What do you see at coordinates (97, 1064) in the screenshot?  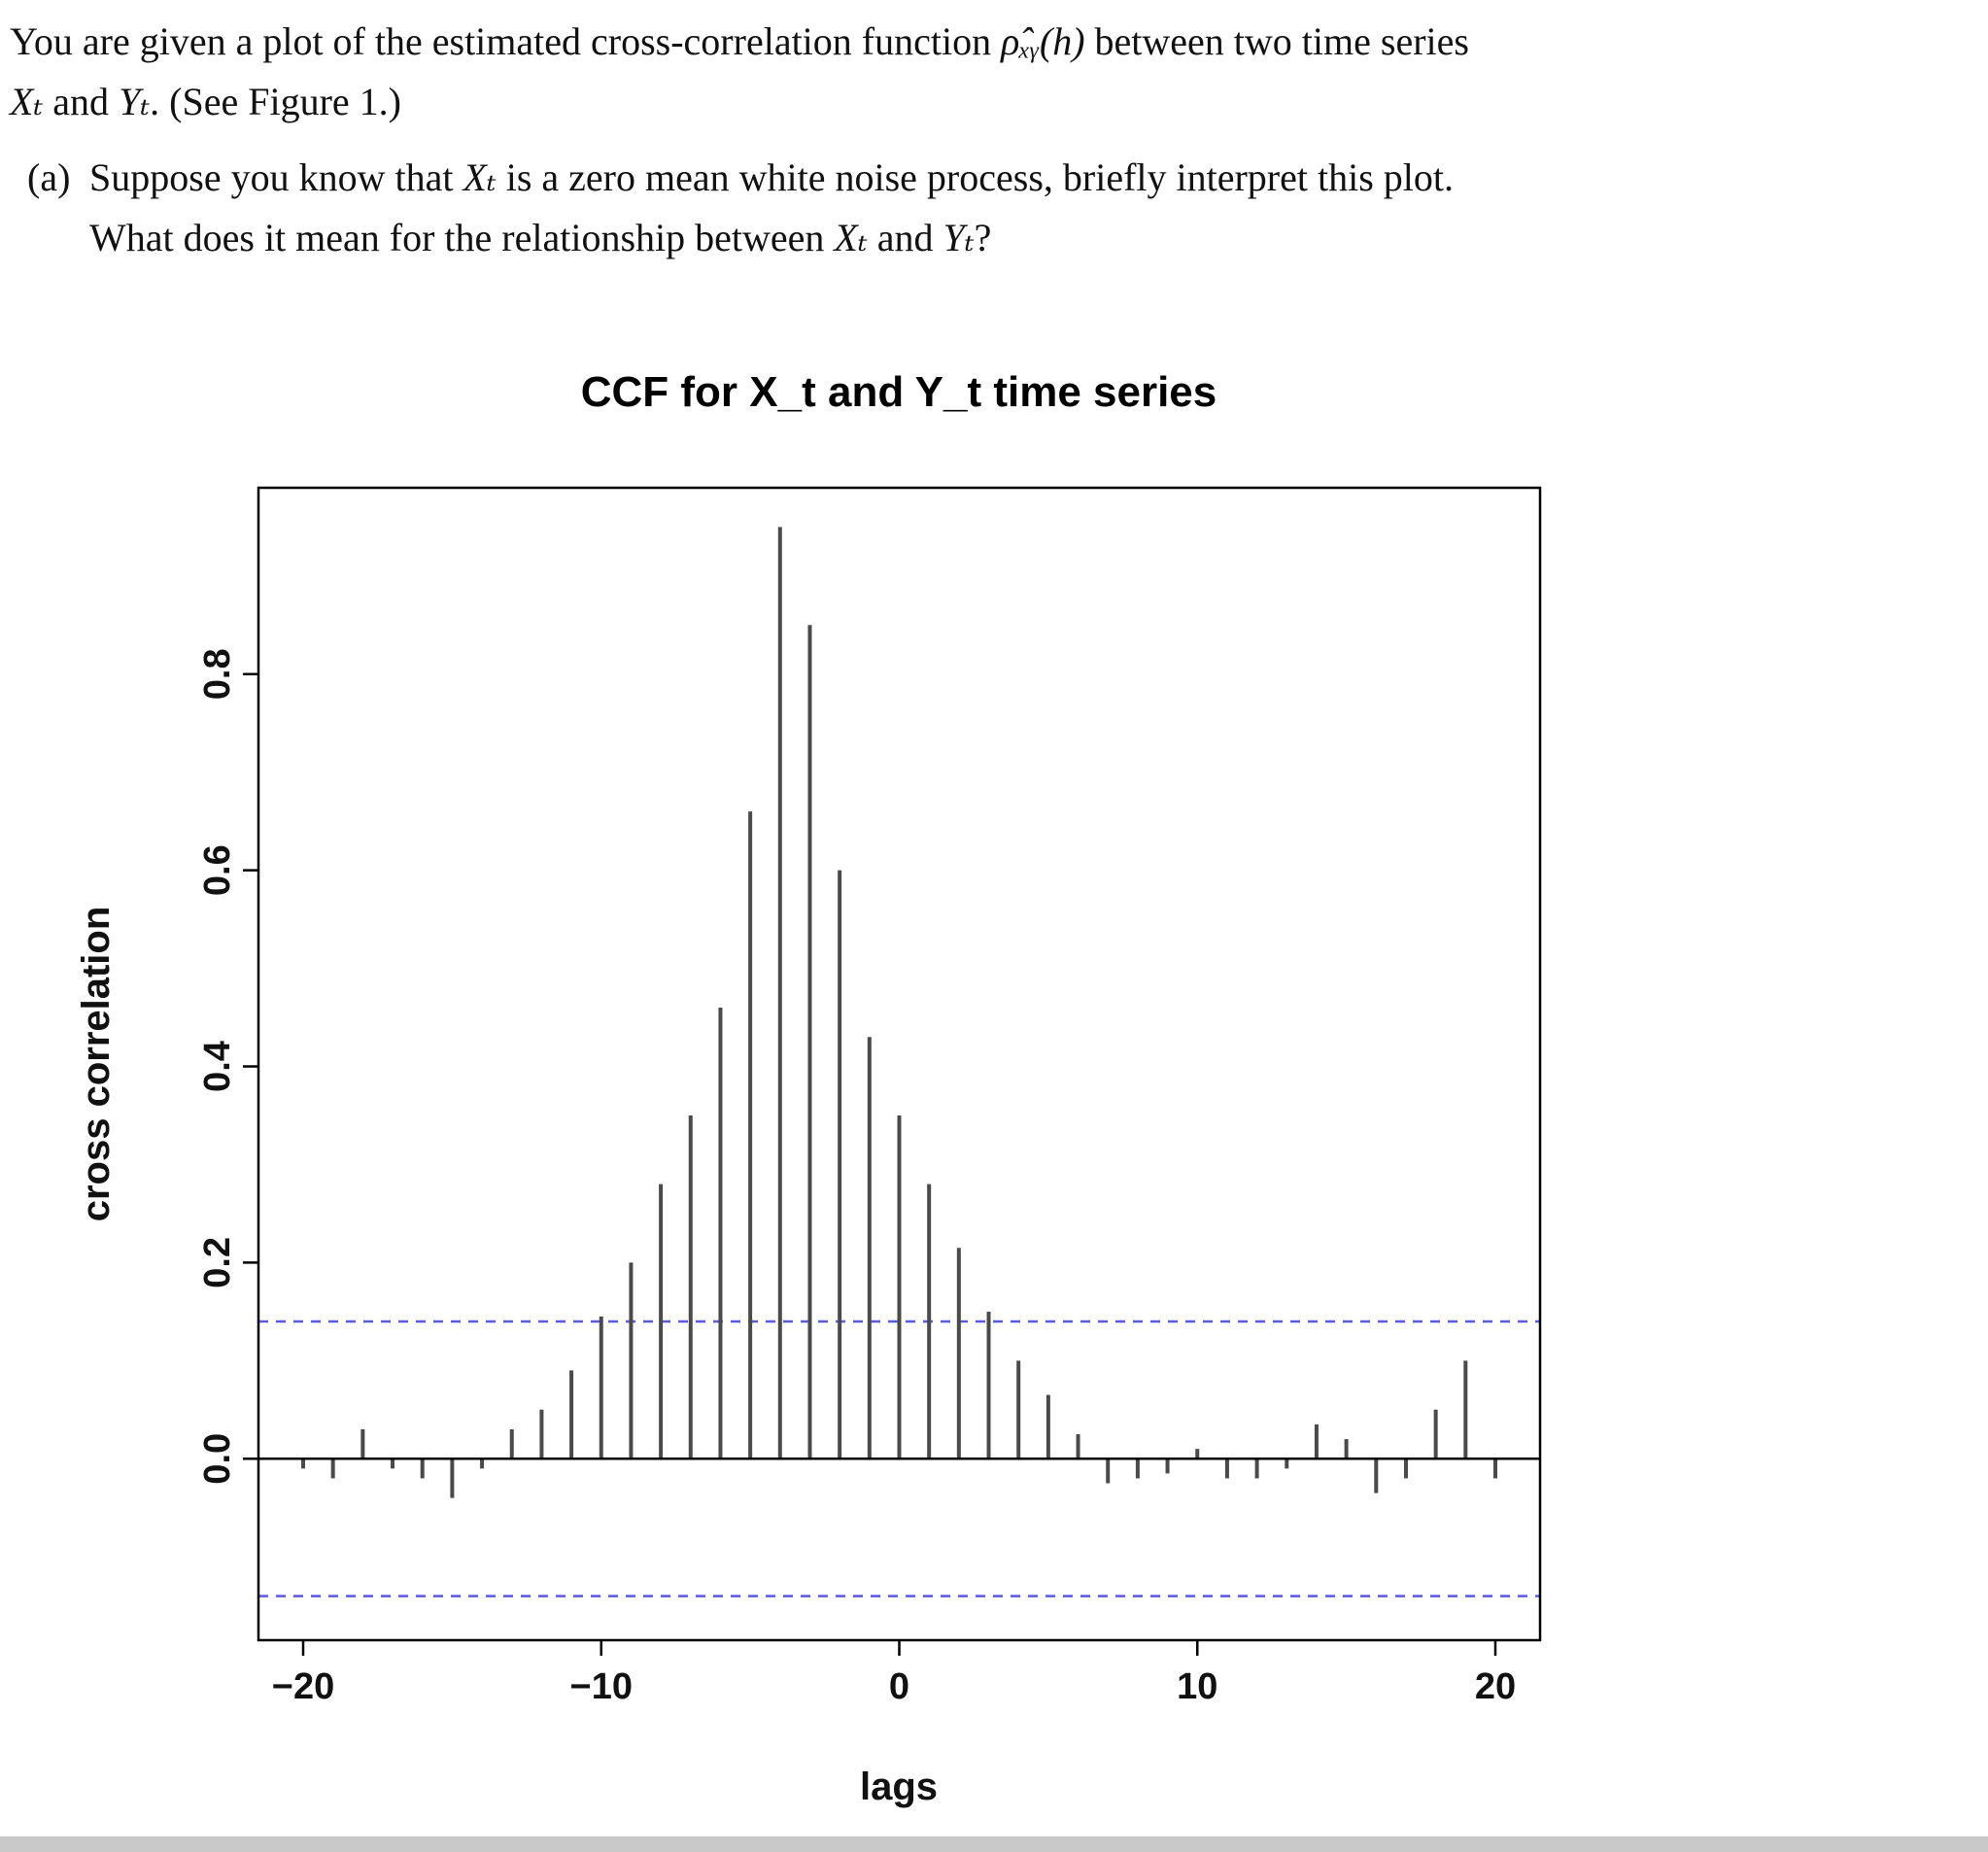 I see `y-axis-label: cross correlation` at bounding box center [97, 1064].